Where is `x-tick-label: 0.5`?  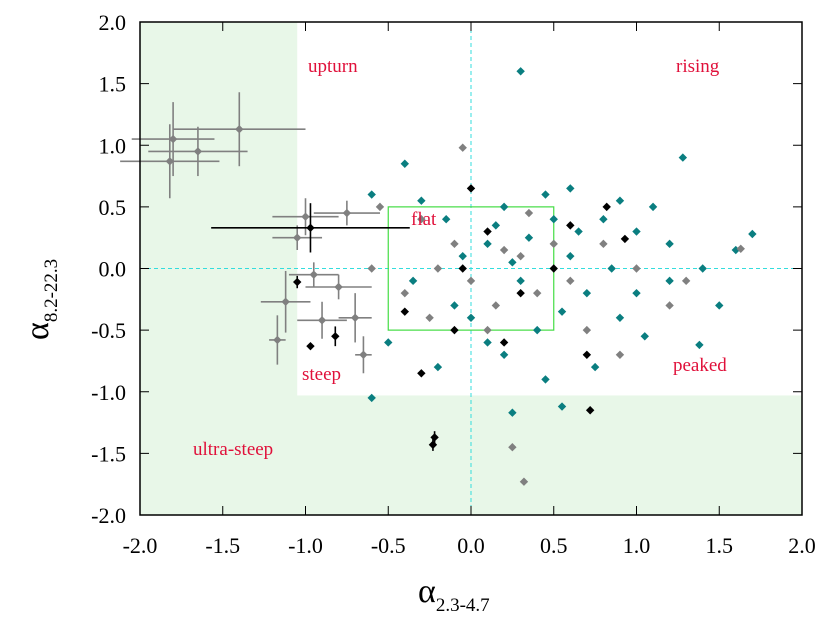
x-tick-label: 0.5 is located at coordinates (554, 545).